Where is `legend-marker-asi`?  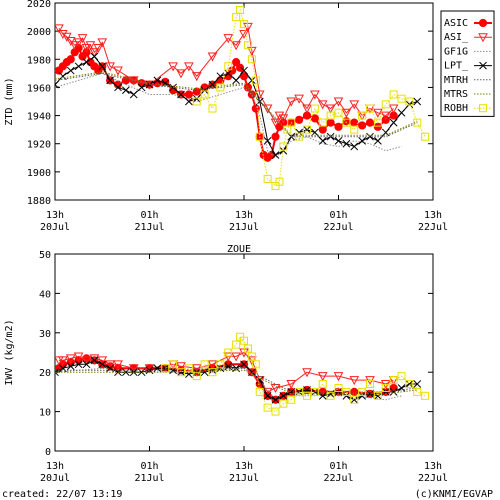 legend-marker-asi is located at coordinates (483, 38).